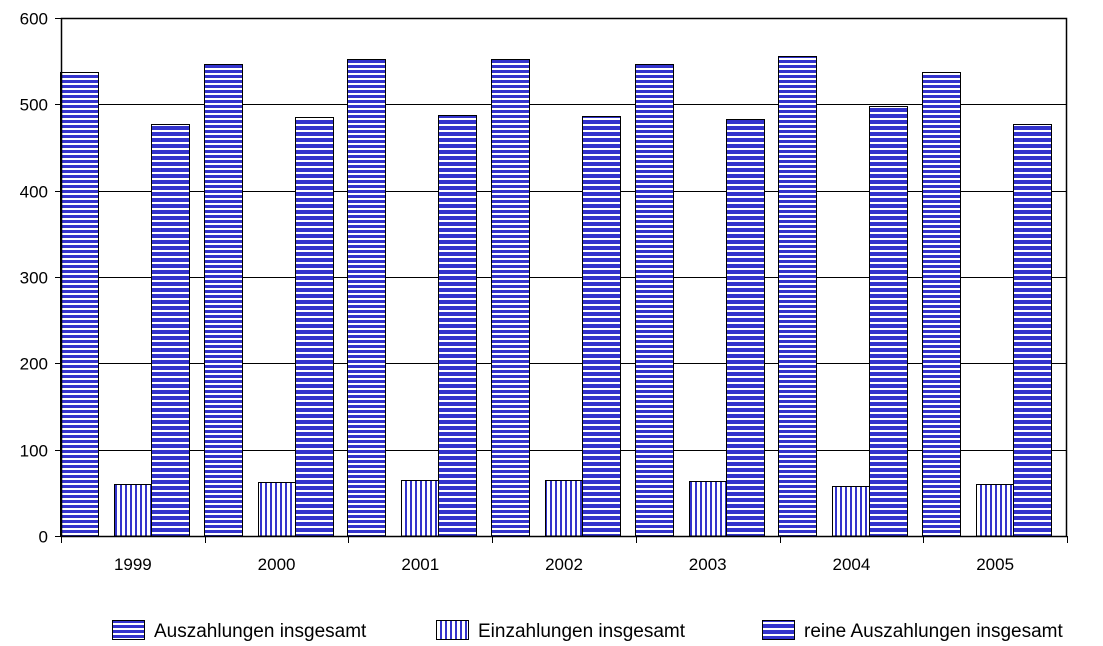 This screenshot has height=646, width=1103. Describe the element at coordinates (133, 564) in the screenshot. I see `x-tick-label: 1999` at that location.